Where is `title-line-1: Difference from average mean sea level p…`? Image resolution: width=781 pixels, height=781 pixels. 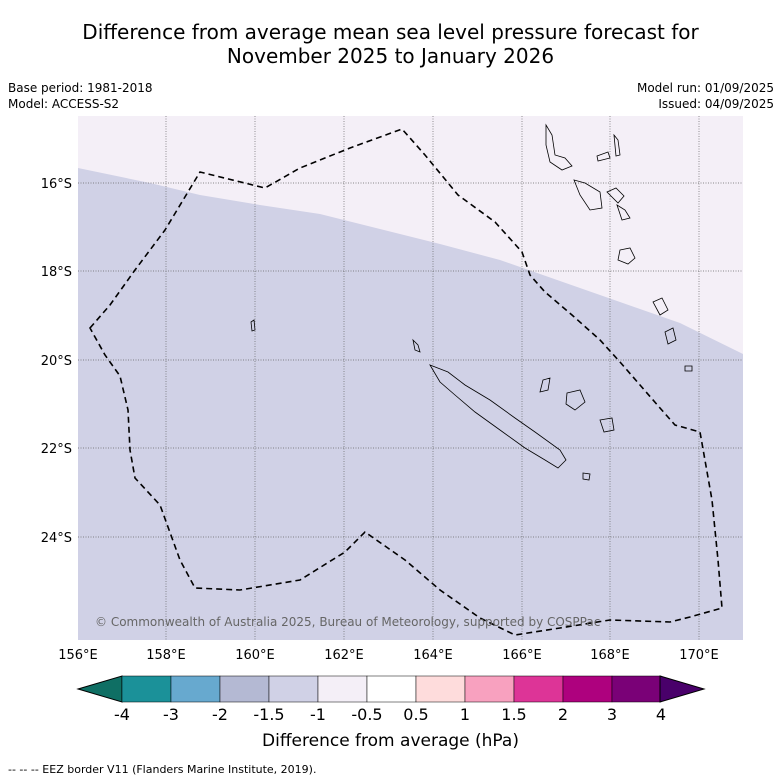 title-line-1: Difference from average mean sea level p… is located at coordinates (390, 32).